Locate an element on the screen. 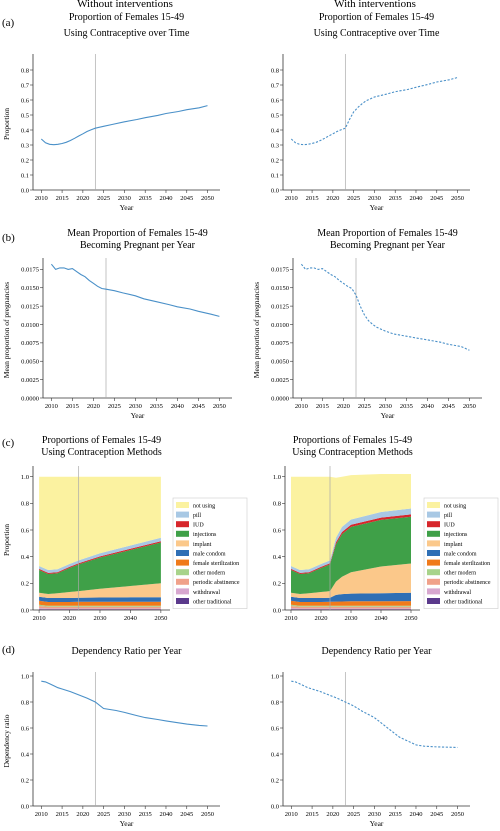 Image resolution: width=500 pixels, height=831 pixels. area-series-female-sterilization is located at coordinates (100, 603).